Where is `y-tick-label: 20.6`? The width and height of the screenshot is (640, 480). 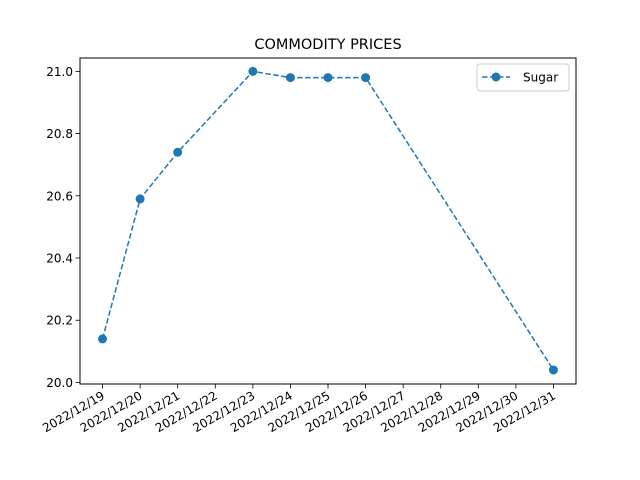
y-tick-label: 20.6 is located at coordinates (59, 196).